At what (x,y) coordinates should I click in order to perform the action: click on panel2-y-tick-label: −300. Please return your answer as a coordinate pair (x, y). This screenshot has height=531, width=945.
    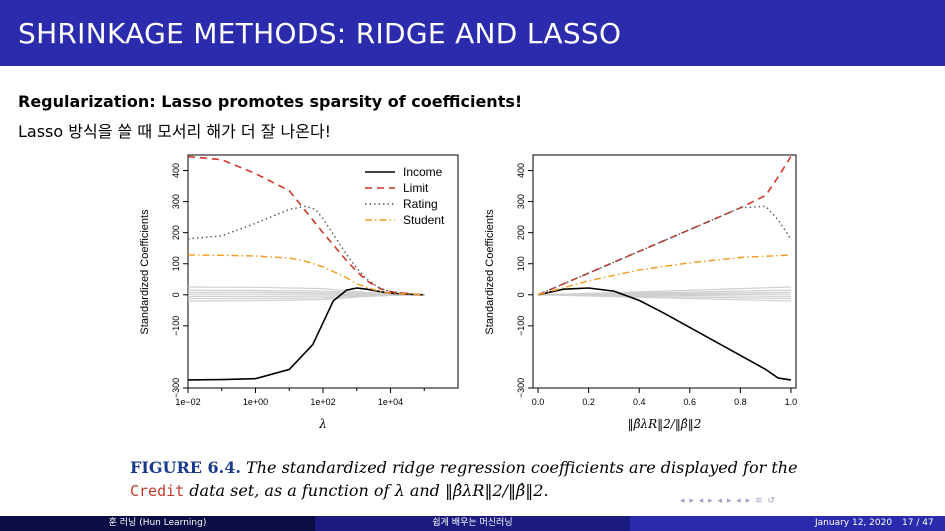
    Looking at the image, I should click on (521, 388).